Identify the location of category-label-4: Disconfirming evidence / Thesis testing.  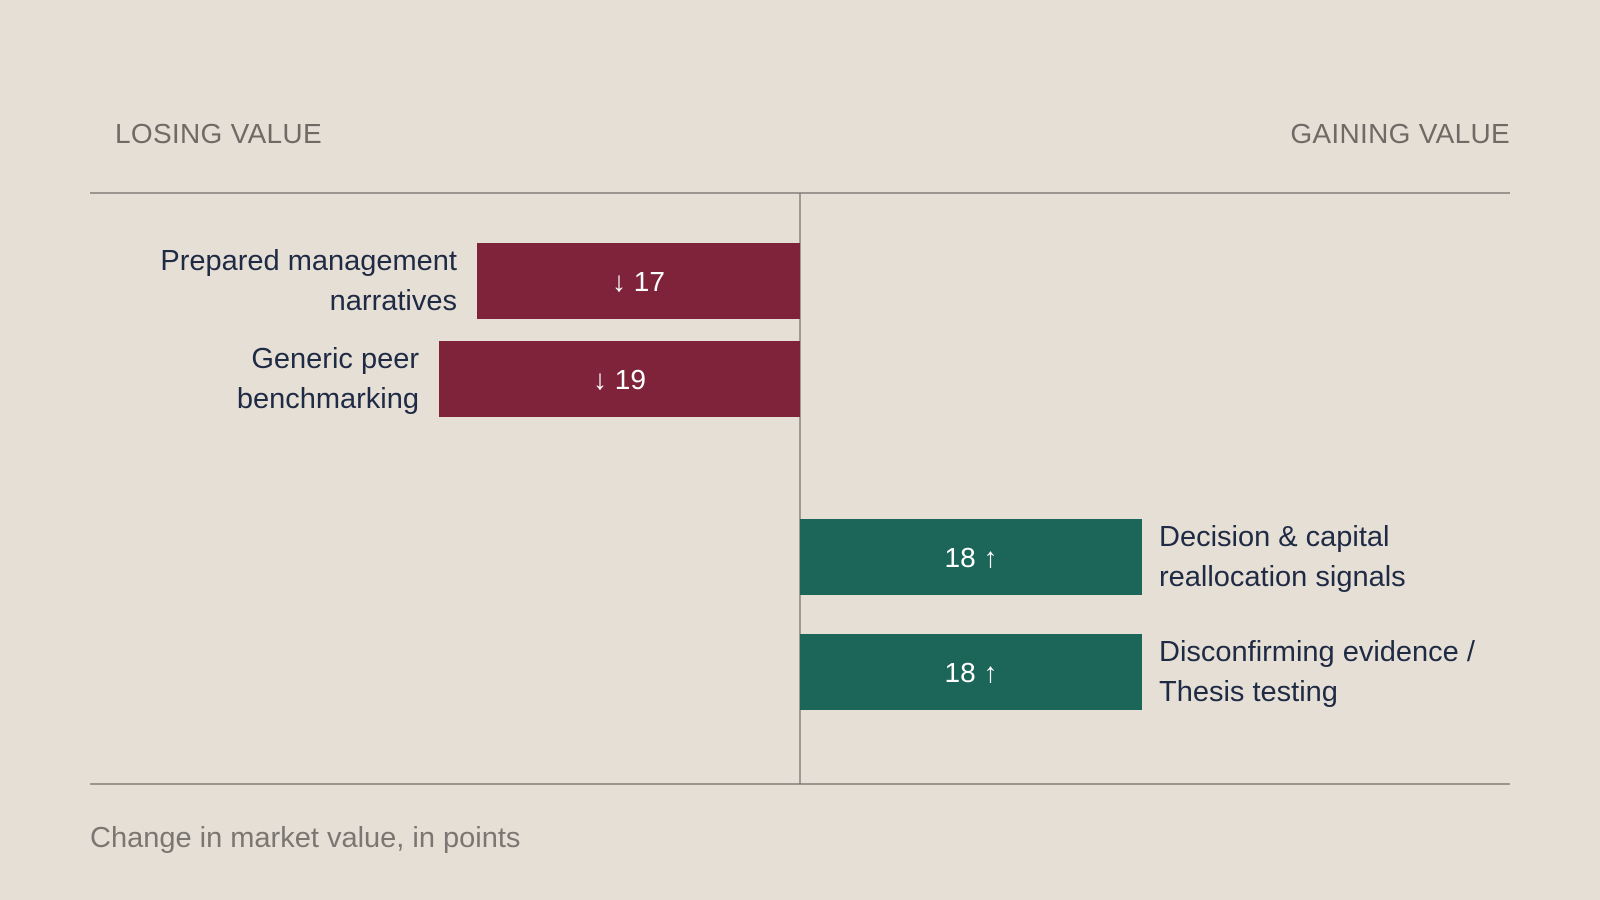
(1317, 672).